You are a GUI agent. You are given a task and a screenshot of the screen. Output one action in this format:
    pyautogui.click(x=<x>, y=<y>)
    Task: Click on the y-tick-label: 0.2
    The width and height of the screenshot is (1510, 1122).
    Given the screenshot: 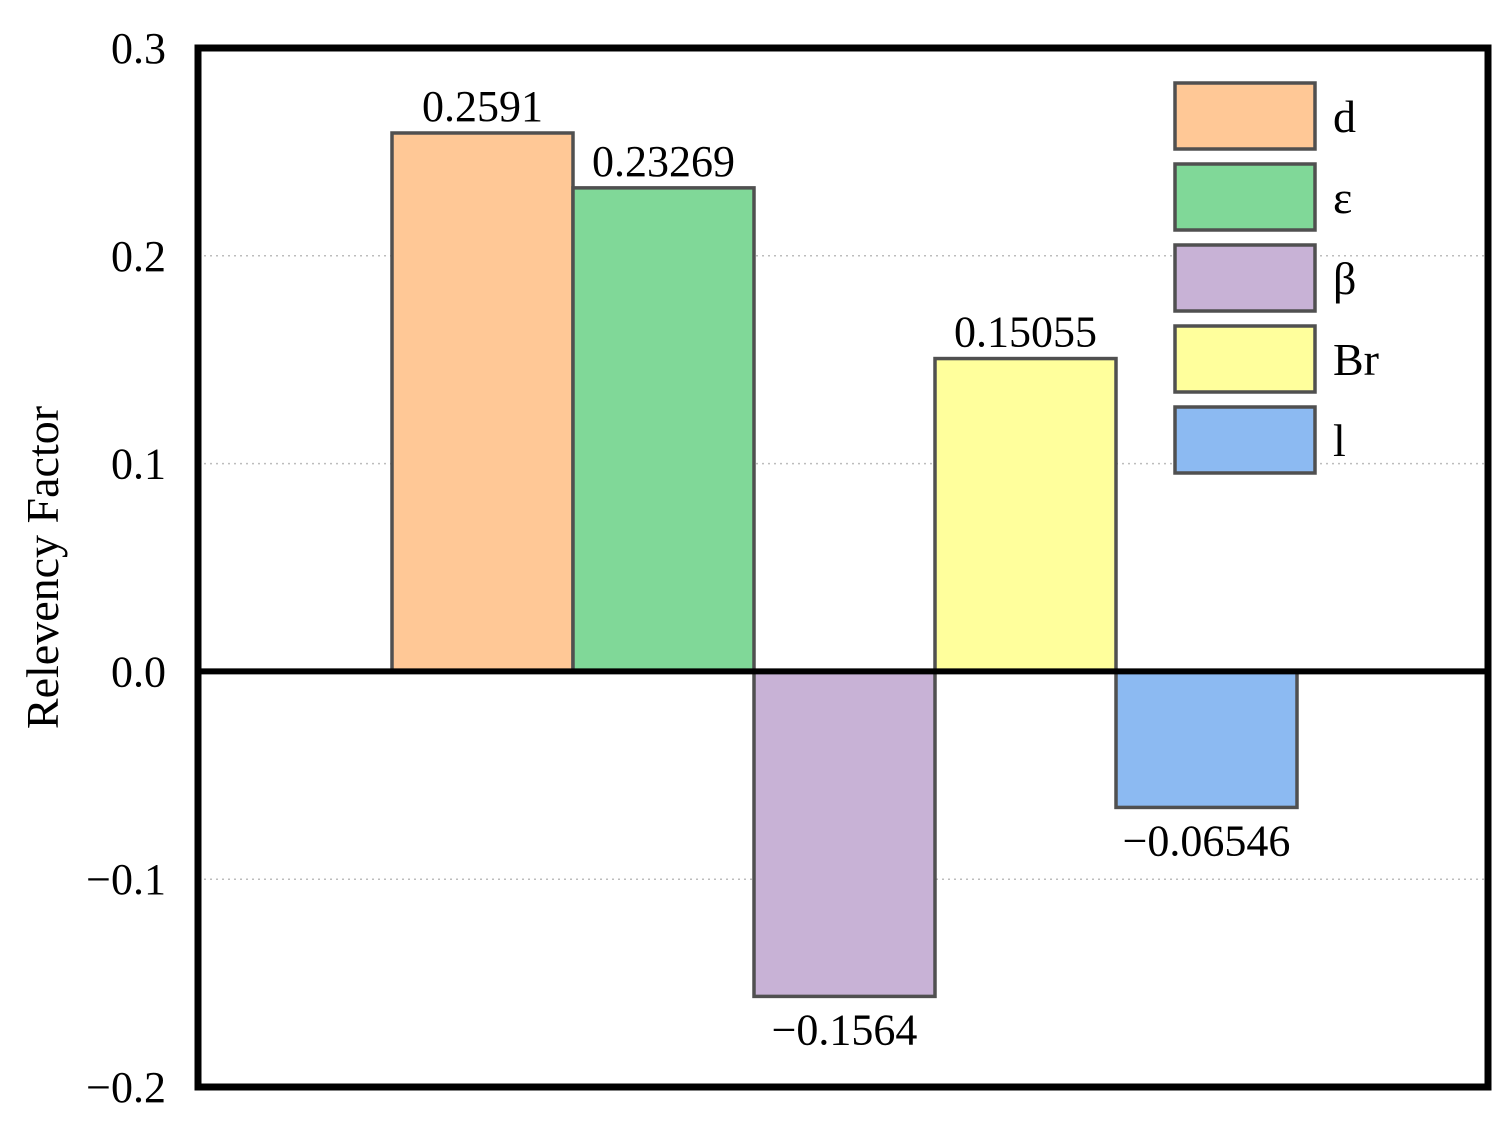 What is the action you would take?
    pyautogui.click(x=138, y=256)
    